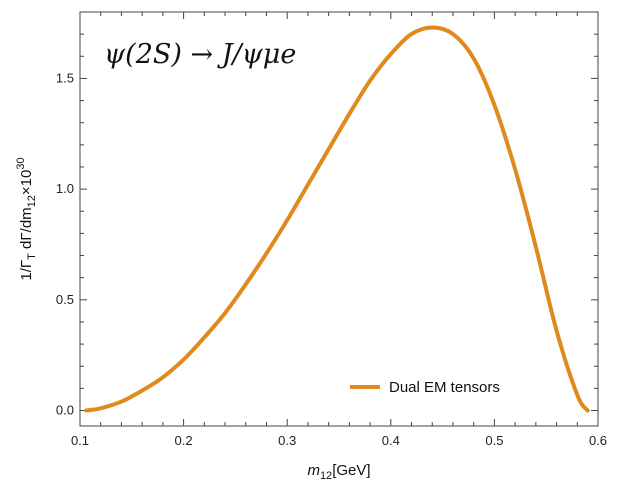  Describe the element at coordinates (287, 440) in the screenshot. I see `x-tick-label: 0.3` at that location.